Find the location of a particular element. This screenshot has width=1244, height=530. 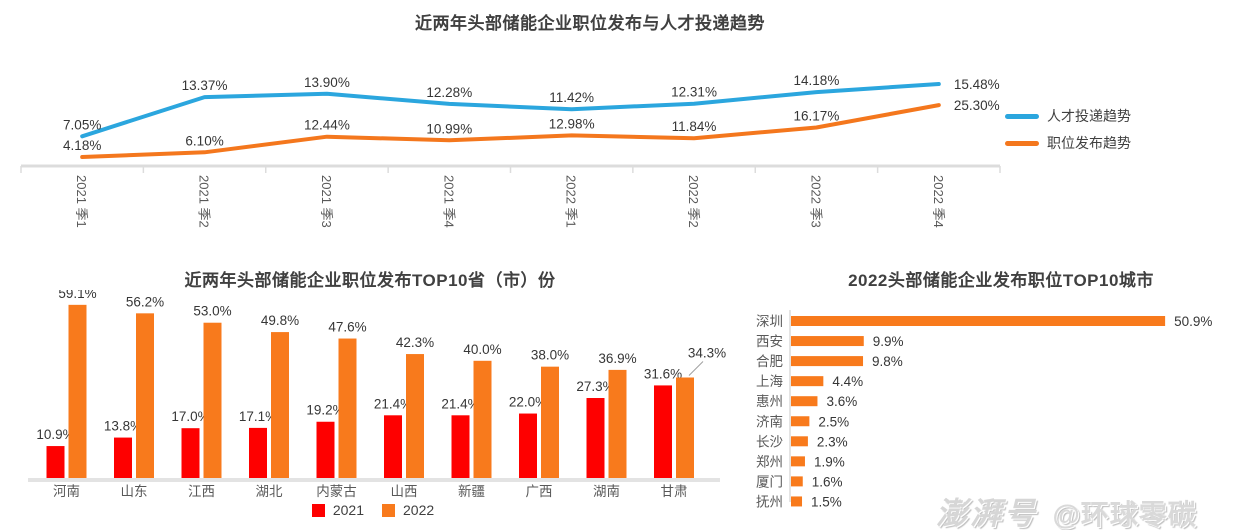

bar-category-label: 山西 is located at coordinates (404, 491).